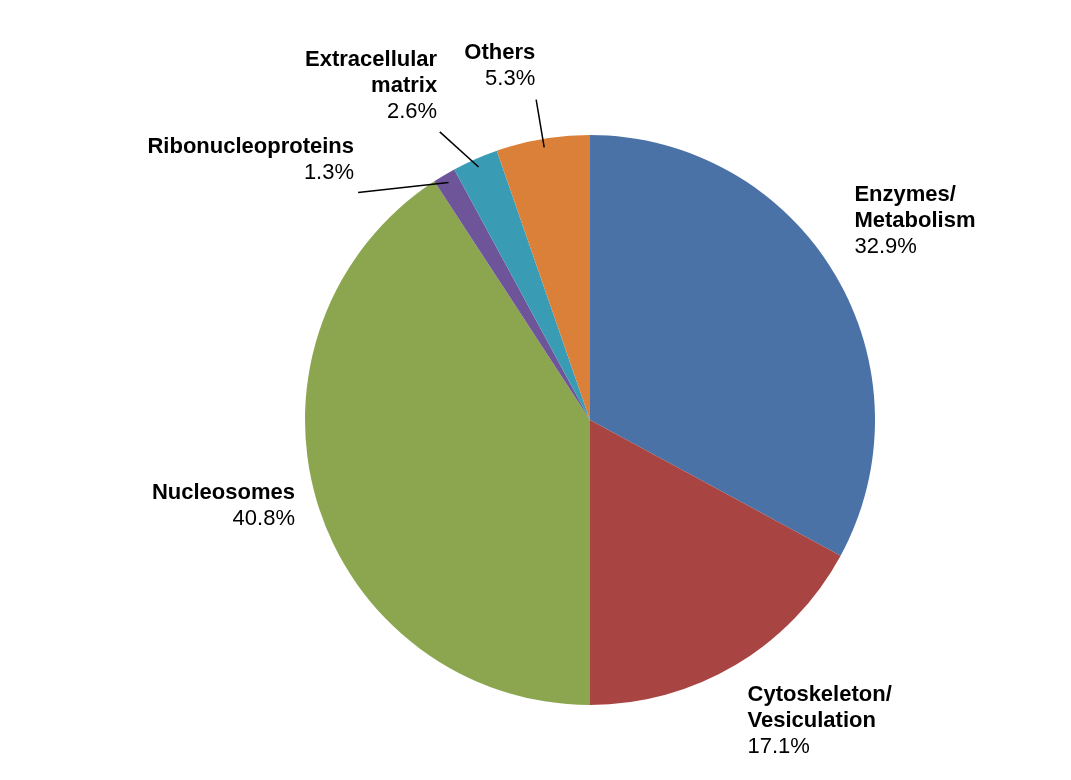  I want to click on data-label: 2.6%, so click(412, 110).